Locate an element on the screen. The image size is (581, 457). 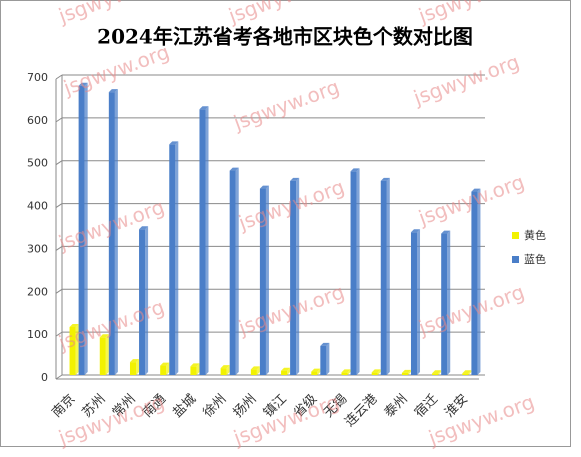
y-tick-label: 300 is located at coordinates (37, 248).